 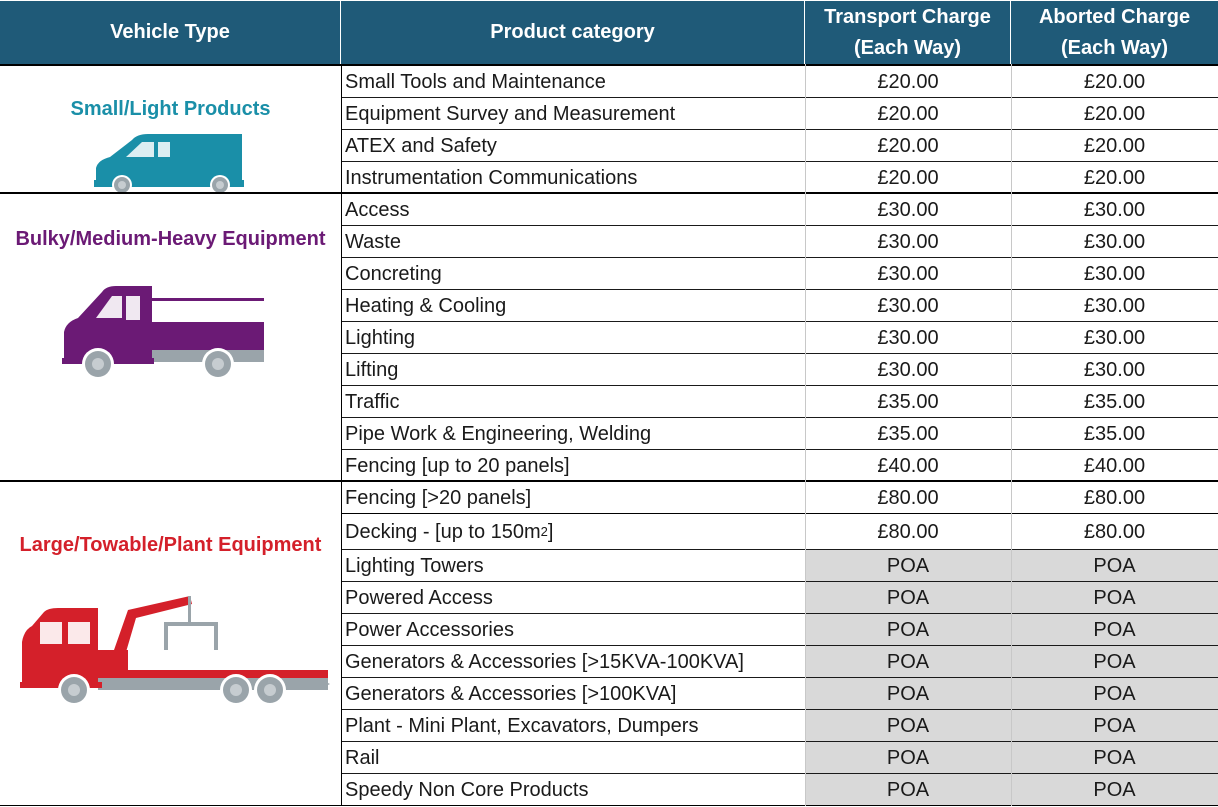 I want to click on product-category-cell: Small Tools and Maintenance, so click(x=573, y=82).